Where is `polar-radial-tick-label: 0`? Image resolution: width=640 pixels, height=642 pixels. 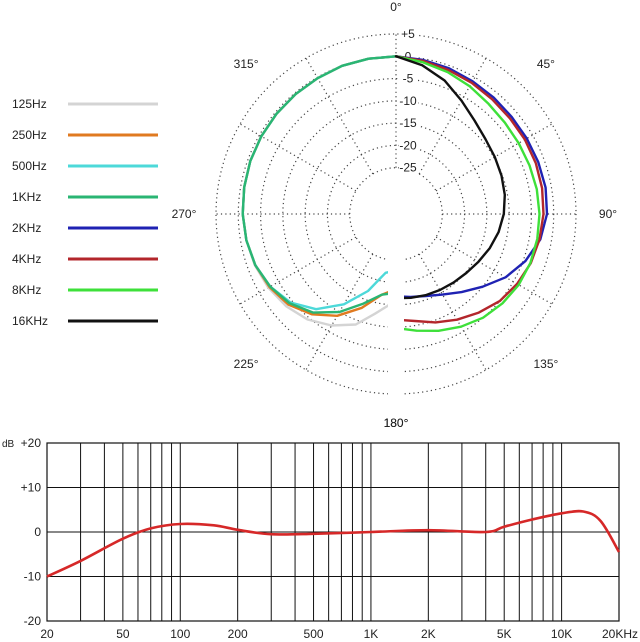 polar-radial-tick-label: 0 is located at coordinates (408, 56).